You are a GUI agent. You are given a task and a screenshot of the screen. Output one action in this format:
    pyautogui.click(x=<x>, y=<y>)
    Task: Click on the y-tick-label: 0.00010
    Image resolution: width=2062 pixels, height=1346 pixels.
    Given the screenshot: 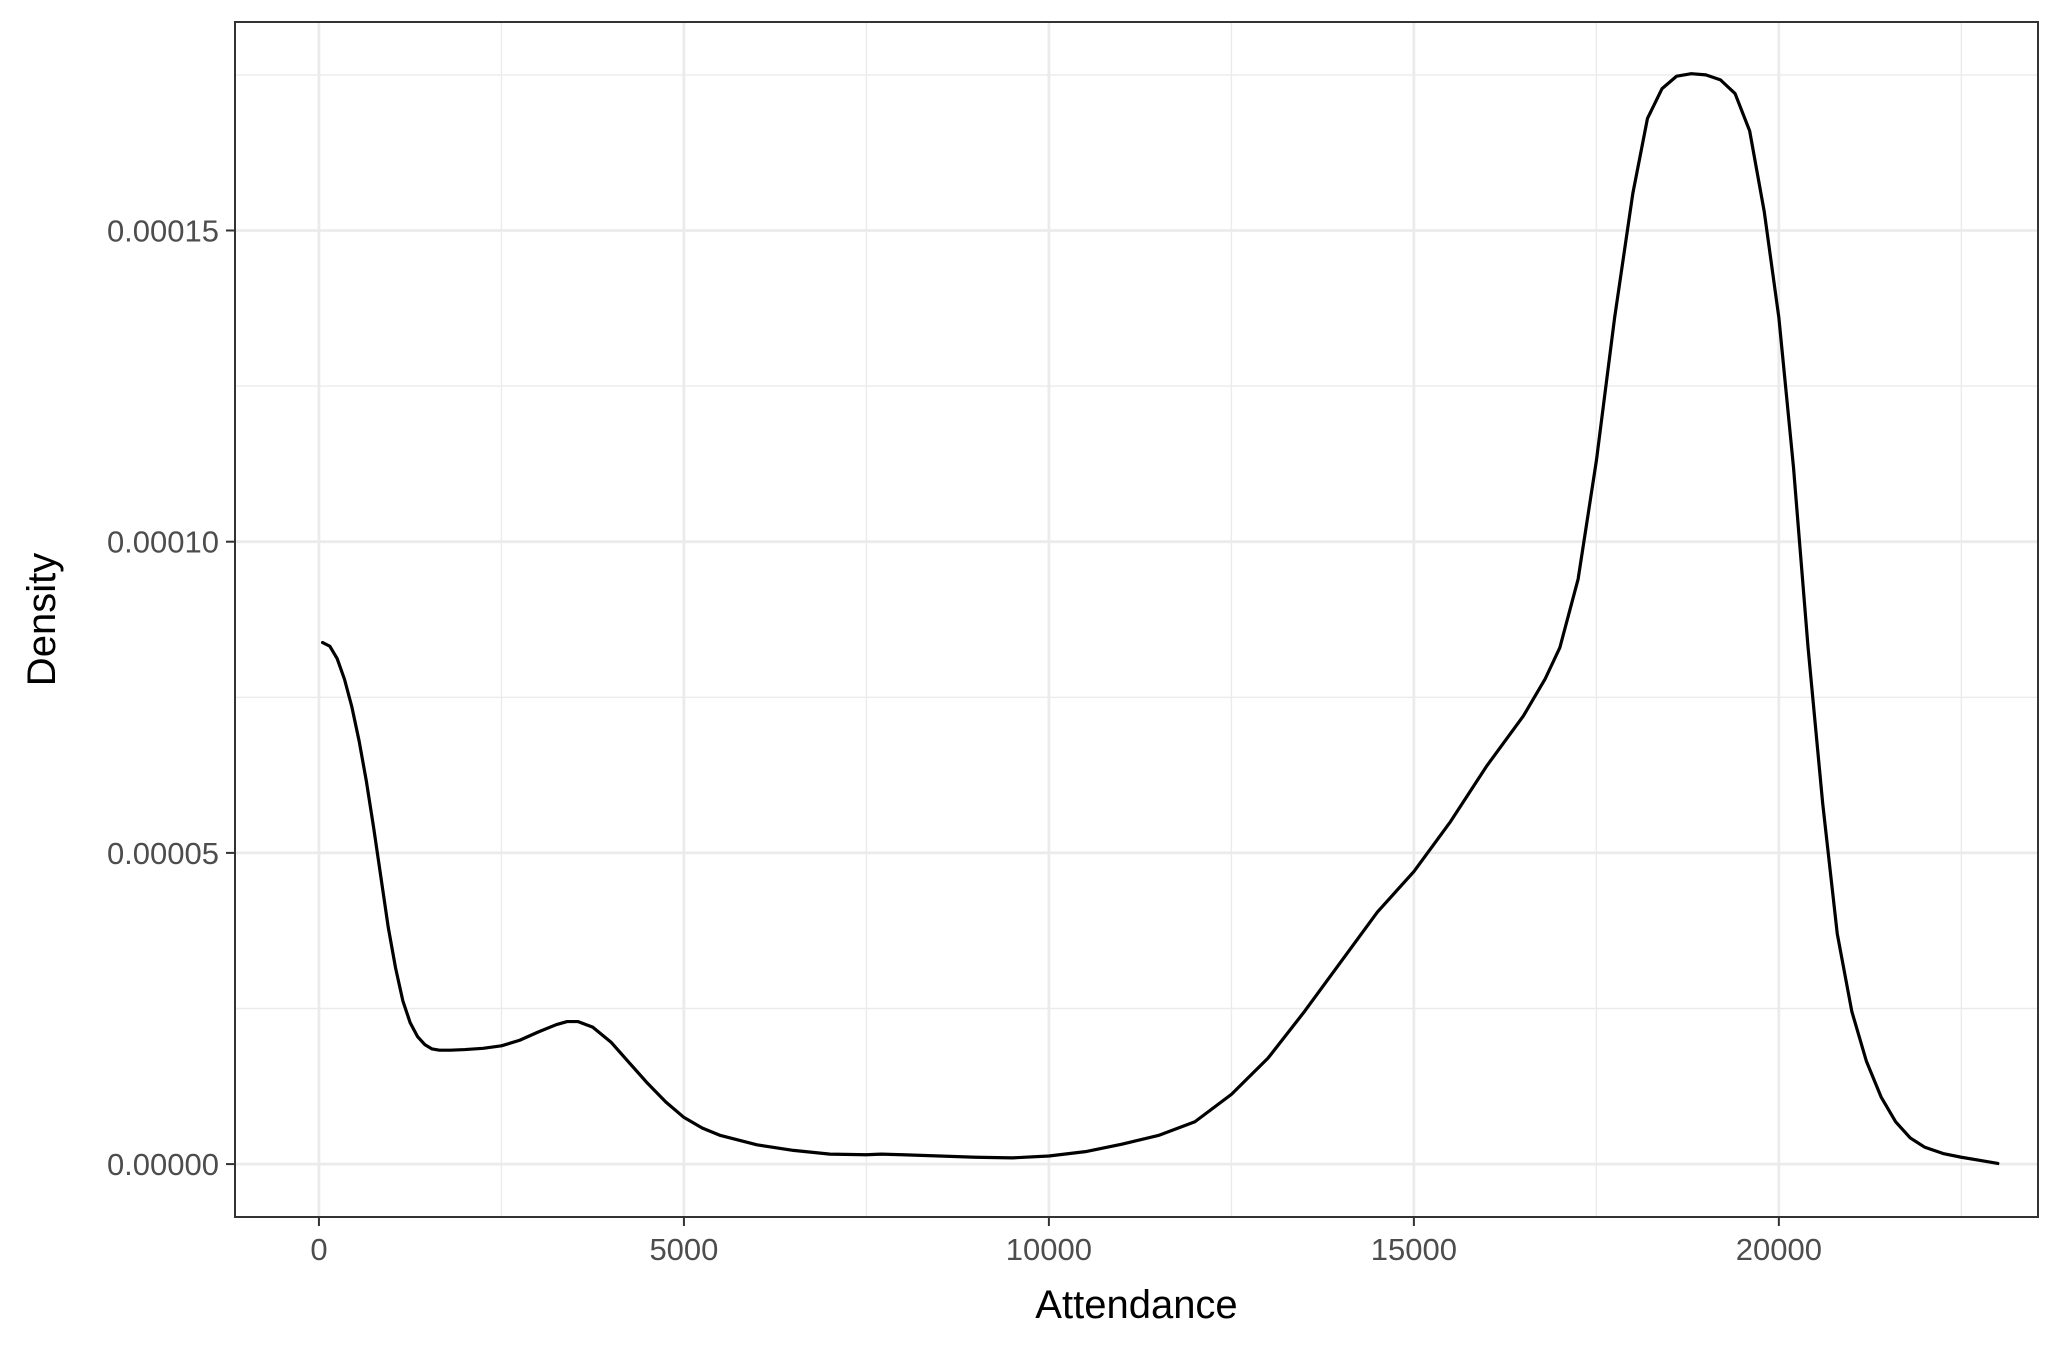 What is the action you would take?
    pyautogui.click(x=163, y=542)
    